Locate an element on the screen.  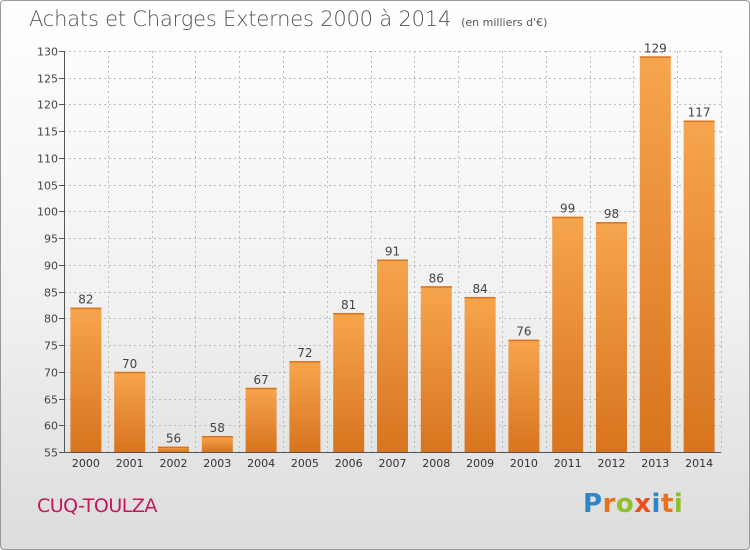
data-label: 70 is located at coordinates (129, 364).